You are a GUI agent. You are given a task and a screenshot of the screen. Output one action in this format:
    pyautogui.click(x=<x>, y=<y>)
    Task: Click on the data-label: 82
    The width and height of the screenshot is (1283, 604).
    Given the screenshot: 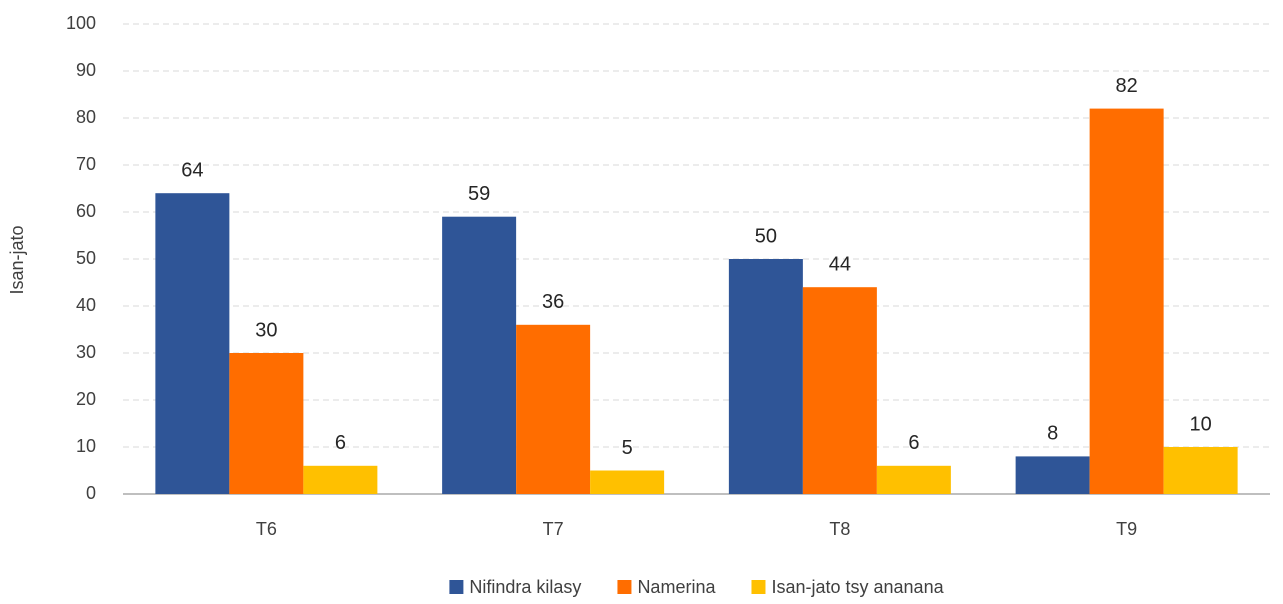 What is the action you would take?
    pyautogui.click(x=1127, y=86)
    